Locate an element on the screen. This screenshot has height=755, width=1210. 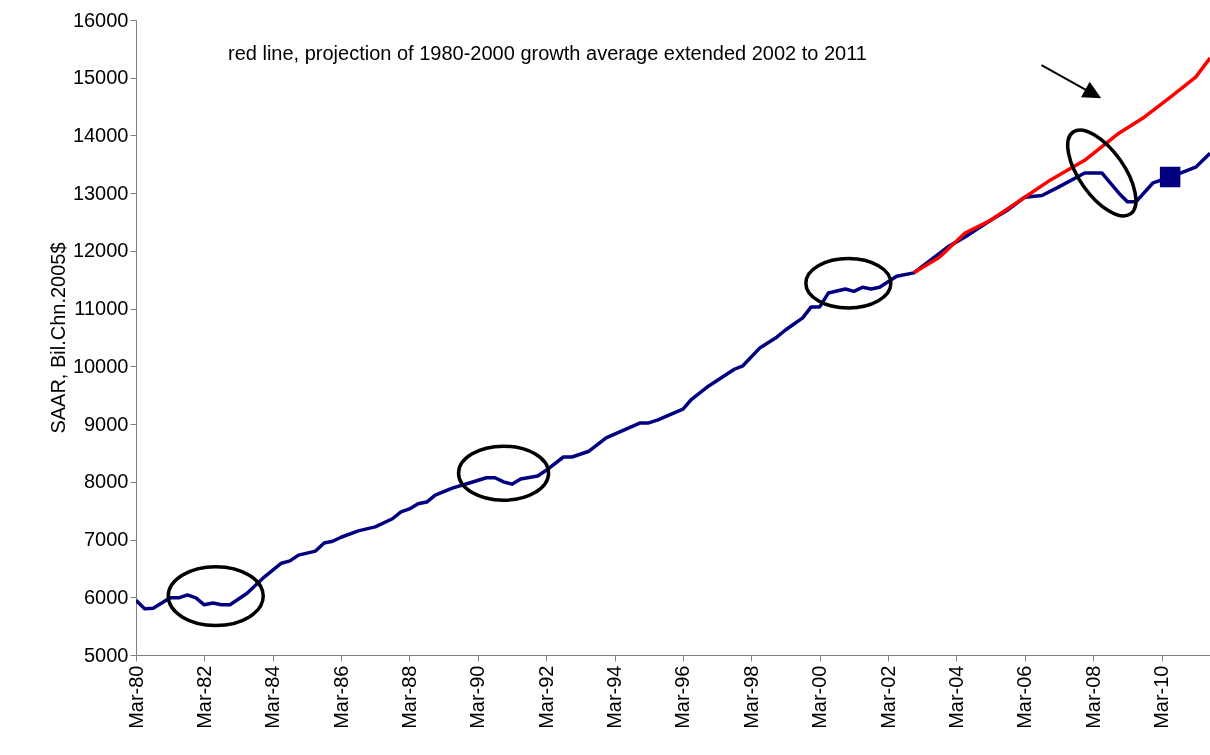
x-tick-label: Mar-90 is located at coordinates (477, 697).